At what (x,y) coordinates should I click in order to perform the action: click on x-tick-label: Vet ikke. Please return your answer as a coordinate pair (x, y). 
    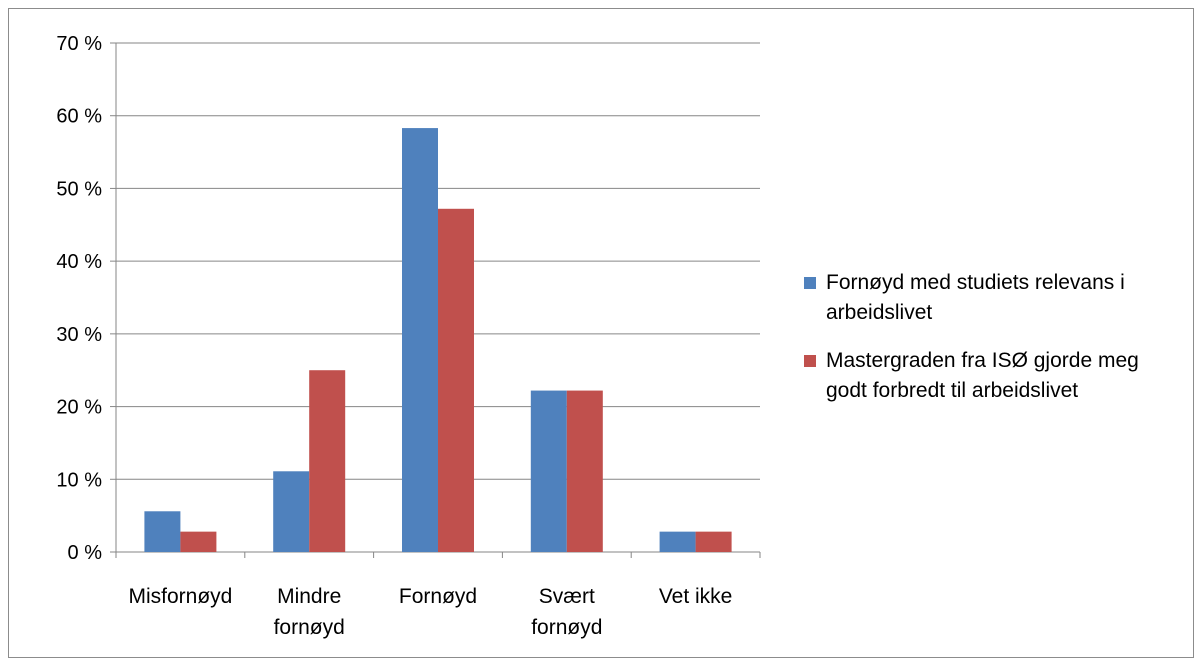
    Looking at the image, I should click on (696, 596).